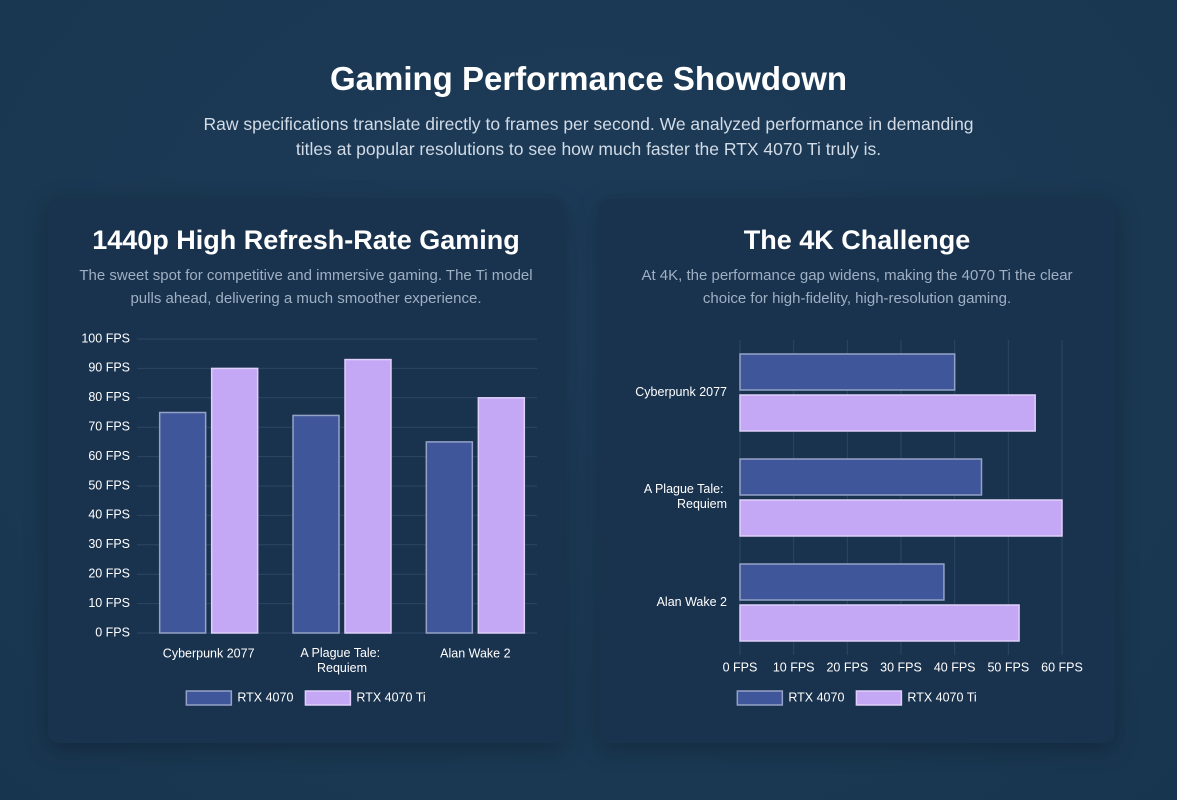  What do you see at coordinates (109, 603) in the screenshot?
I see `y-tick-label: 10 FPS` at bounding box center [109, 603].